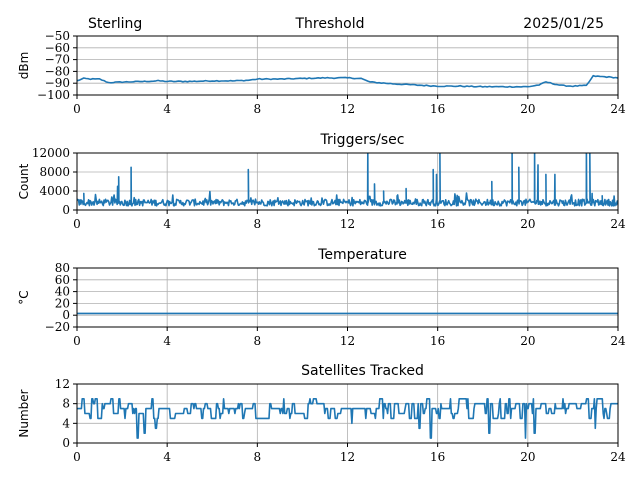  I want to click on satellites-xtick-label: 16, so click(437, 457).